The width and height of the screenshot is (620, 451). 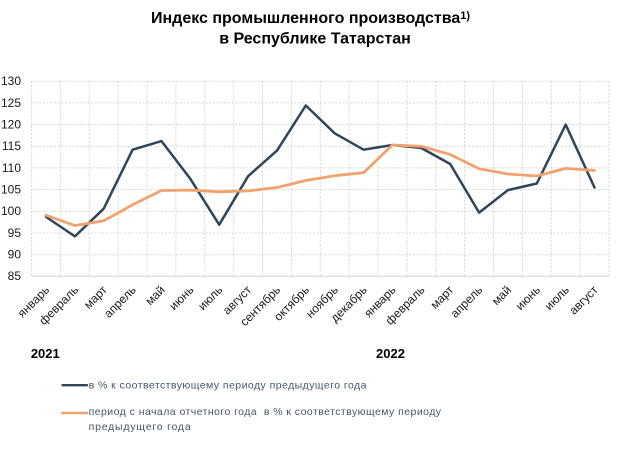 What do you see at coordinates (11, 190) in the screenshot?
I see `svg-text: 105` at bounding box center [11, 190].